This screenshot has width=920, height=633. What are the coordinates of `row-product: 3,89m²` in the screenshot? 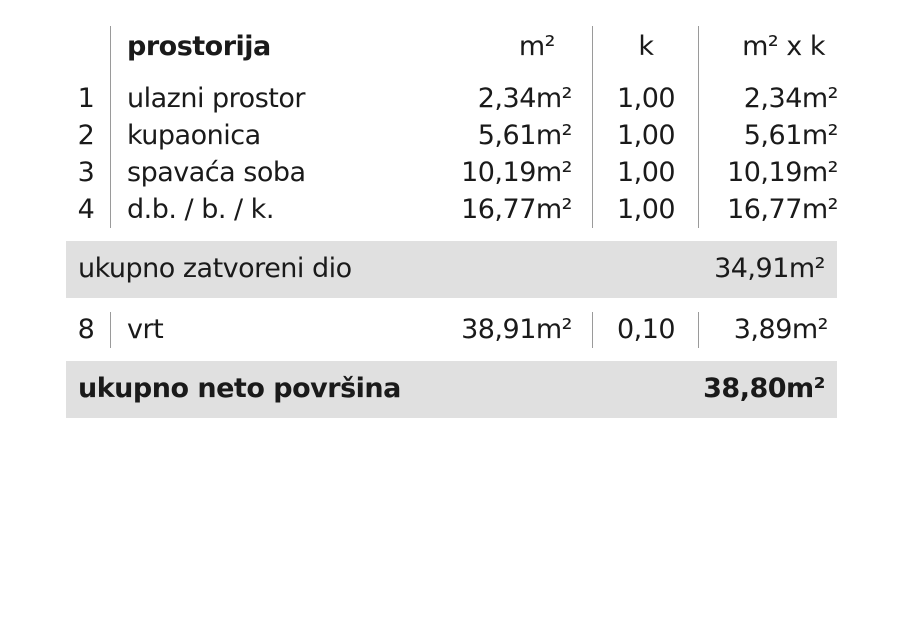 It's located at (781, 329).